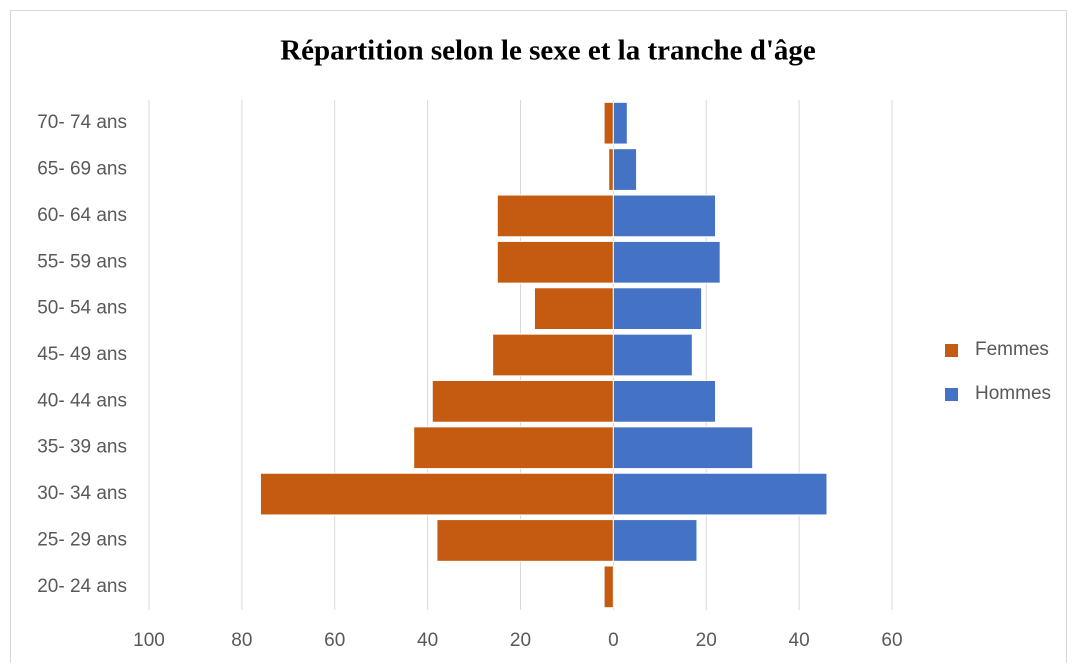 Image resolution: width=1077 pixels, height=668 pixels. What do you see at coordinates (82, 493) in the screenshot?
I see `y-tick-label: 30- 34 ans` at bounding box center [82, 493].